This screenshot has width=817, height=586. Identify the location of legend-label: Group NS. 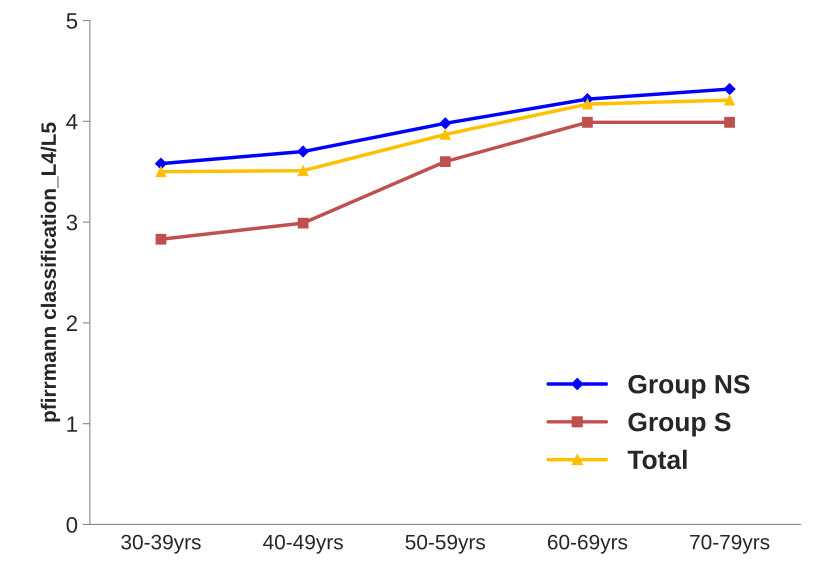
(689, 386).